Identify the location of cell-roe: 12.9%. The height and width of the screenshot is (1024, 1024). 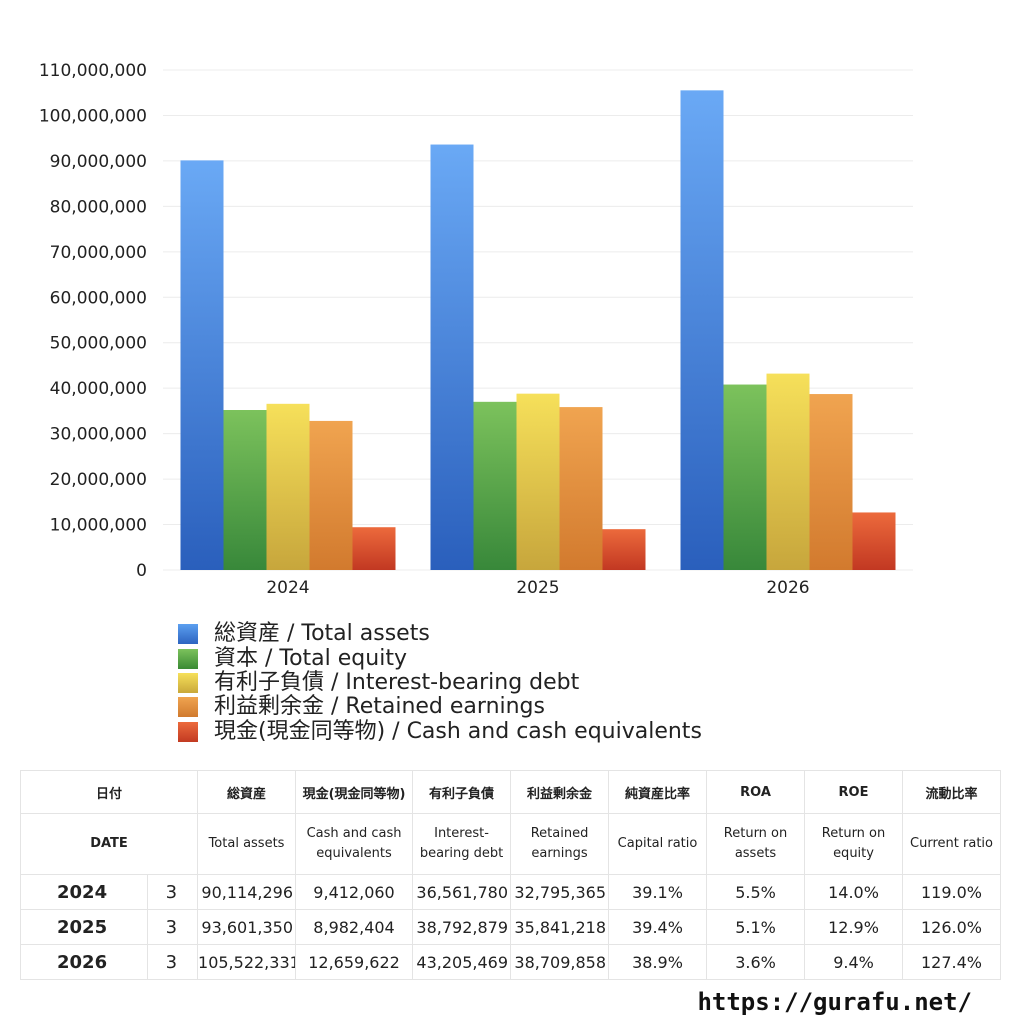
(854, 927).